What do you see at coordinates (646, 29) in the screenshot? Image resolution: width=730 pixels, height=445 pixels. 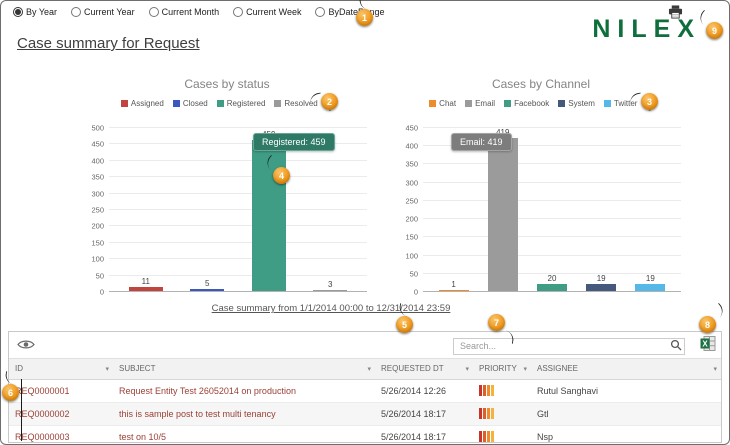 I see `nilex-logo: NILEX` at bounding box center [646, 29].